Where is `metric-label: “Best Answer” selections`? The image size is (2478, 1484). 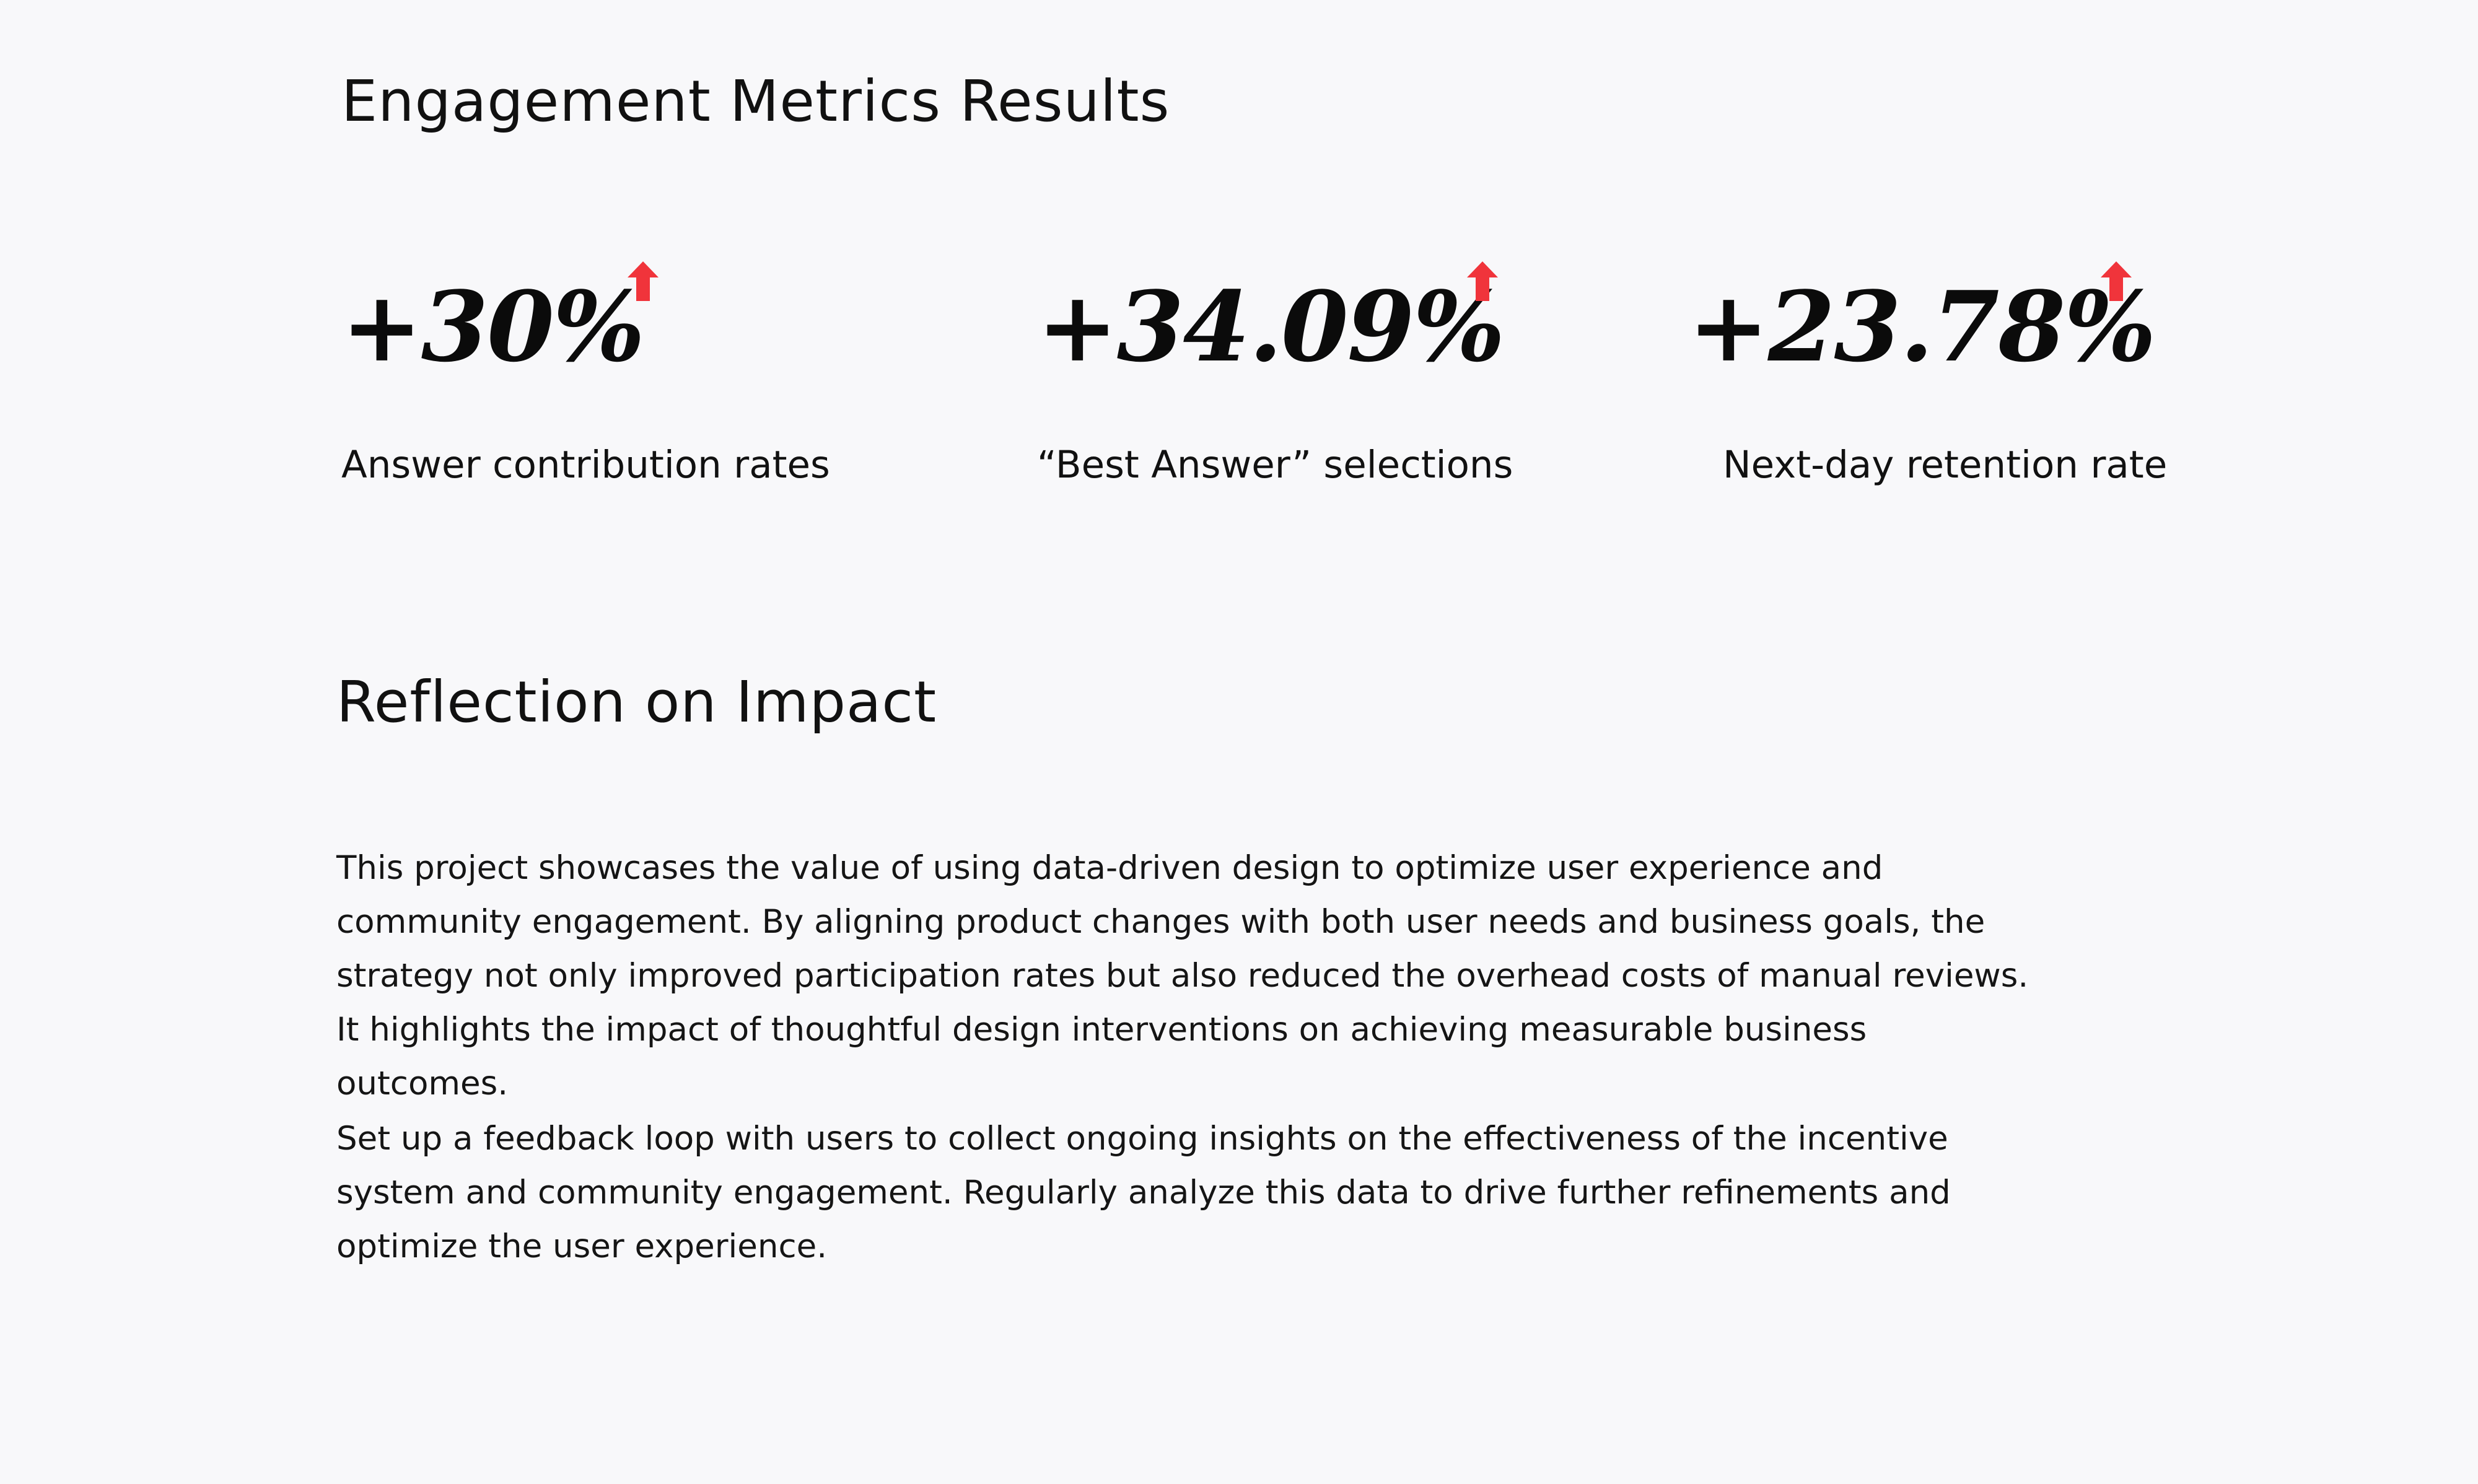 metric-label: “Best Answer” selections is located at coordinates (1275, 465).